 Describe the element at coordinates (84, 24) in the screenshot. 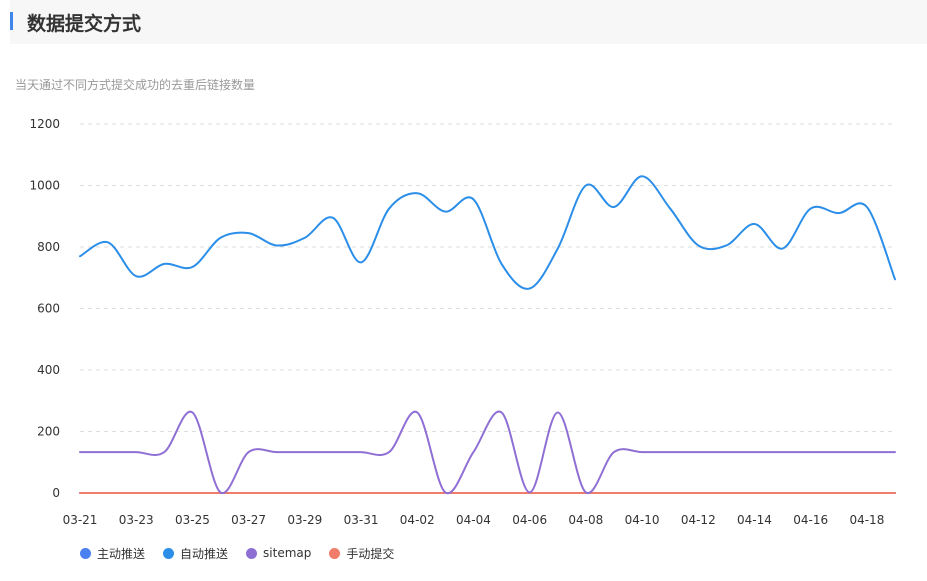

I see `section-title: 数据提交方式` at that location.